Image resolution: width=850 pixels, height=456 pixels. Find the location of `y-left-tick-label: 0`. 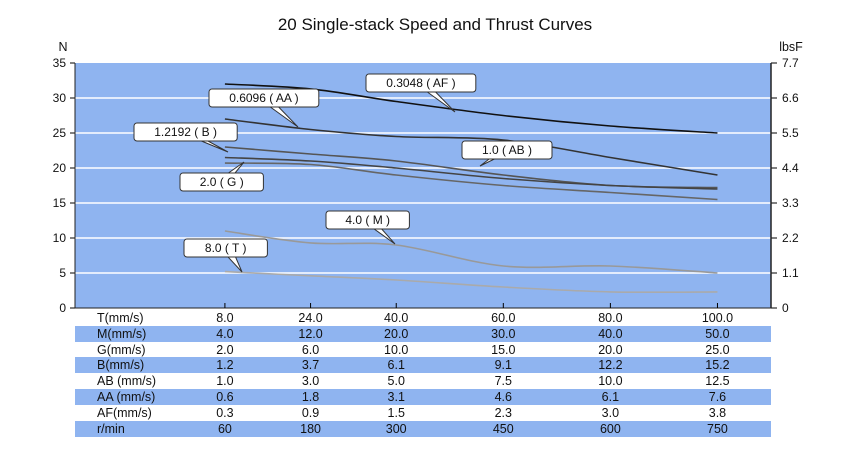

y-left-tick-label: 0 is located at coordinates (62, 308).